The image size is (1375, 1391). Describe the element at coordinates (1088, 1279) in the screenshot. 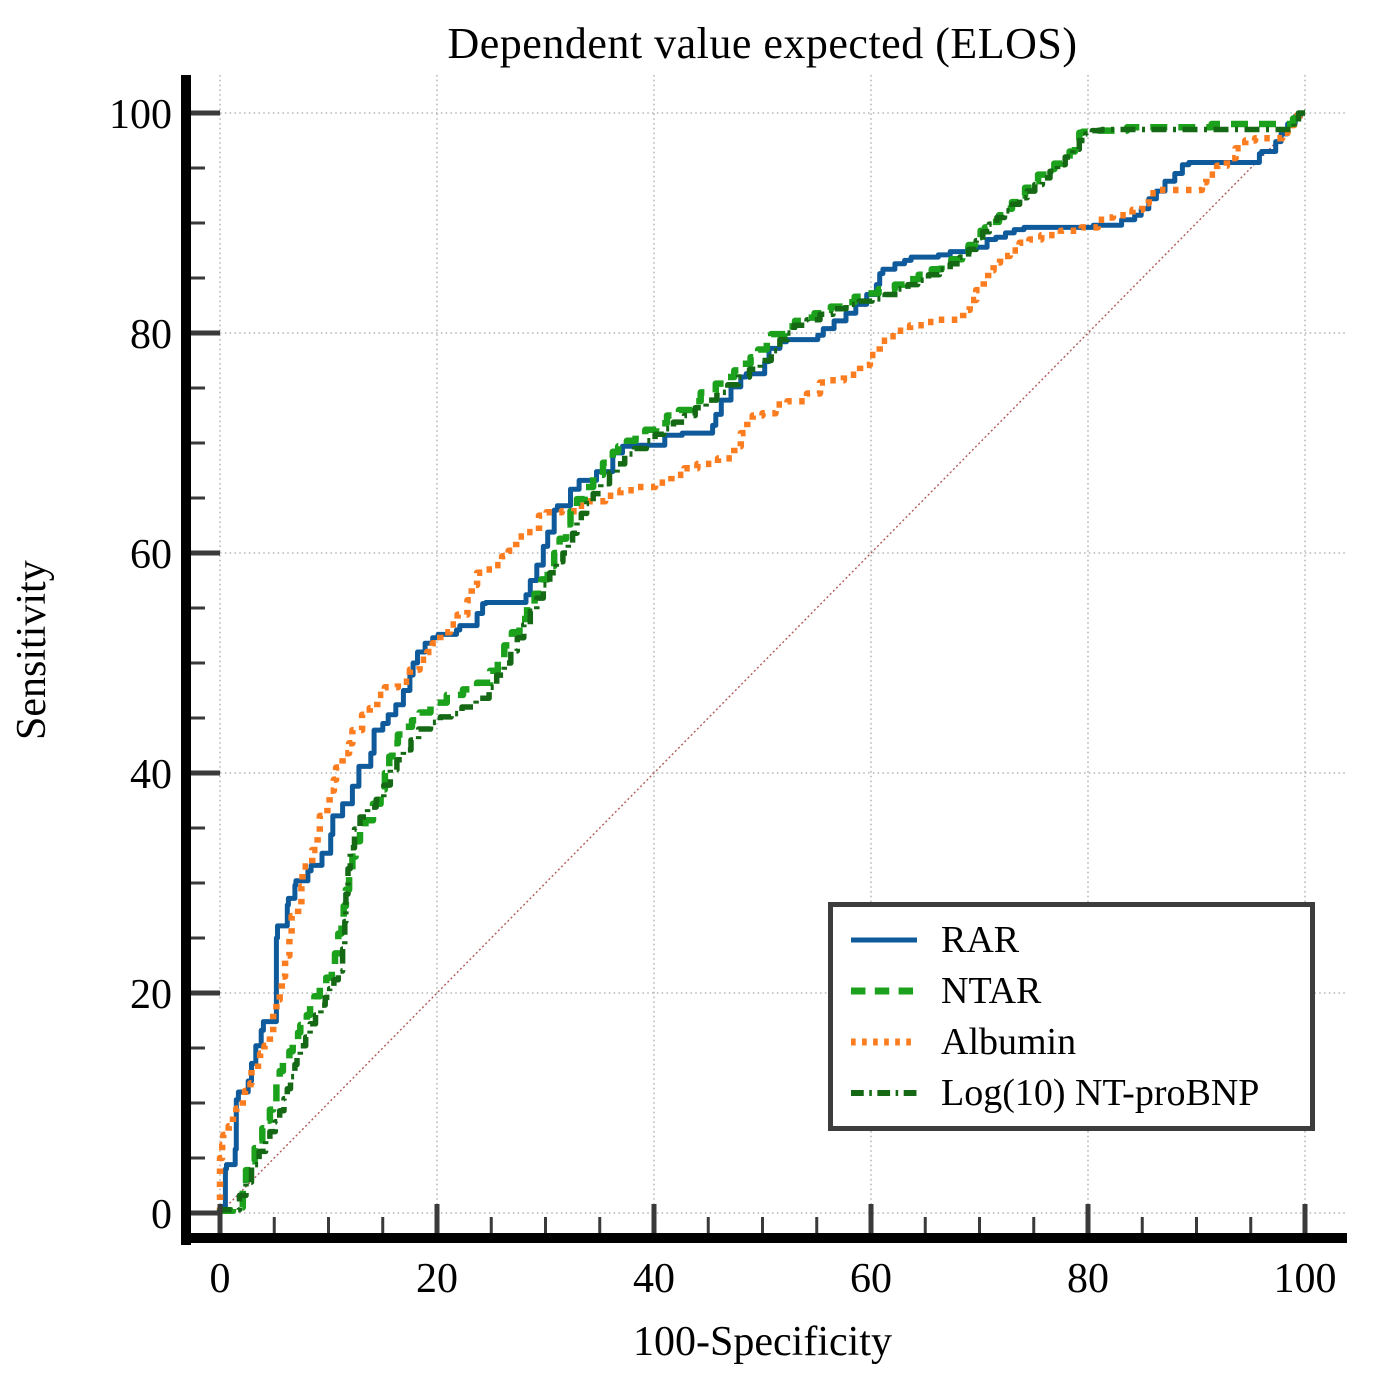

I see `x-tick-label: 80` at that location.